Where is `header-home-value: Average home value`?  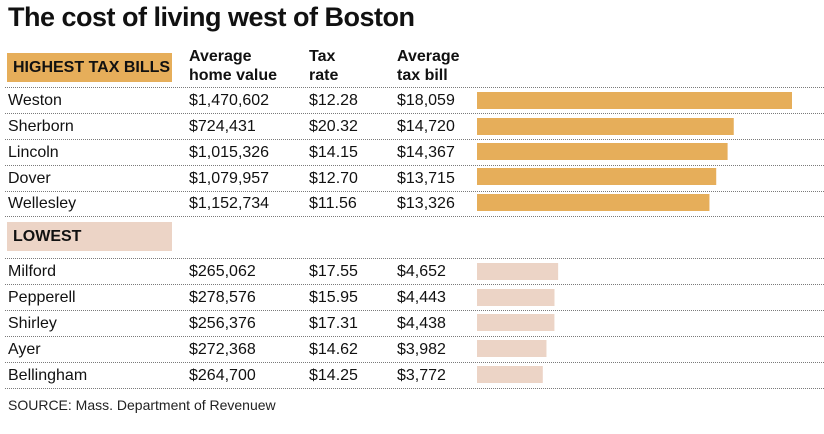 header-home-value: Average home value is located at coordinates (233, 66).